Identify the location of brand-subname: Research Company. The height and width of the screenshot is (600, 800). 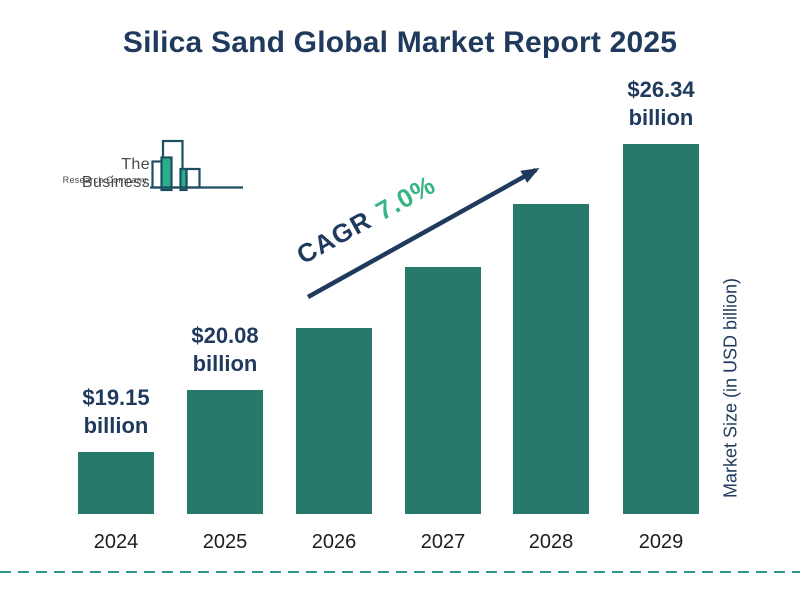
(104, 180).